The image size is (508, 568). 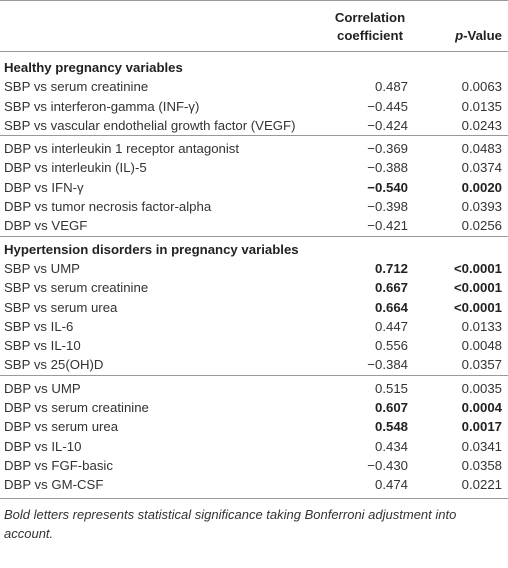 I want to click on row-correlation-coefficient: 0.515, so click(x=370, y=386).